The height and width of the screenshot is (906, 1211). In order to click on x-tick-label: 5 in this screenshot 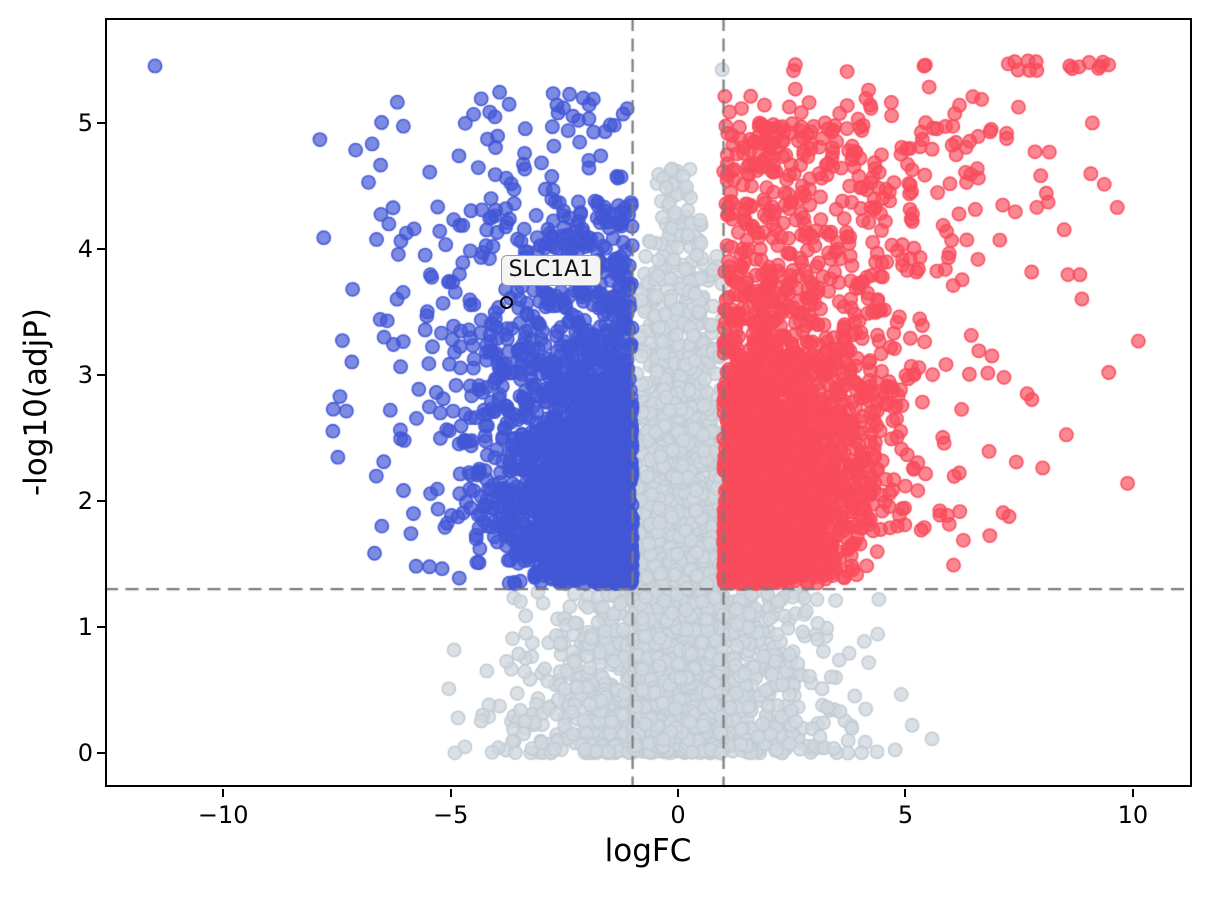, I will do `click(905, 815)`.